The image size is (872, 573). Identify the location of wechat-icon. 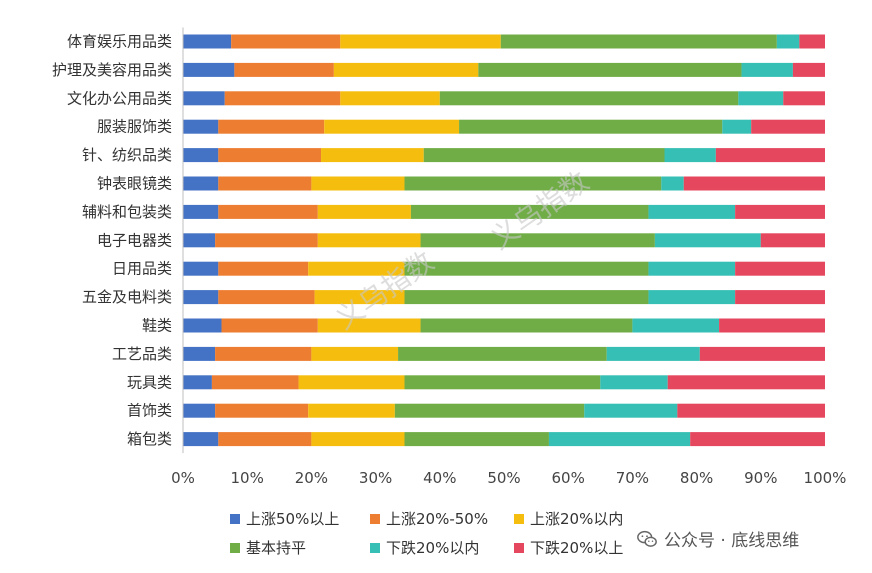
(647, 538).